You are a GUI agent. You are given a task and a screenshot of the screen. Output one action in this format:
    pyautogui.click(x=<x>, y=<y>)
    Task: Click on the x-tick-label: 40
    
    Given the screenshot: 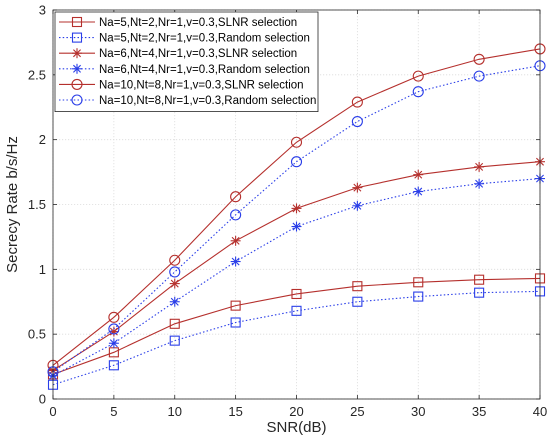 What is the action you would take?
    pyautogui.click(x=540, y=411)
    